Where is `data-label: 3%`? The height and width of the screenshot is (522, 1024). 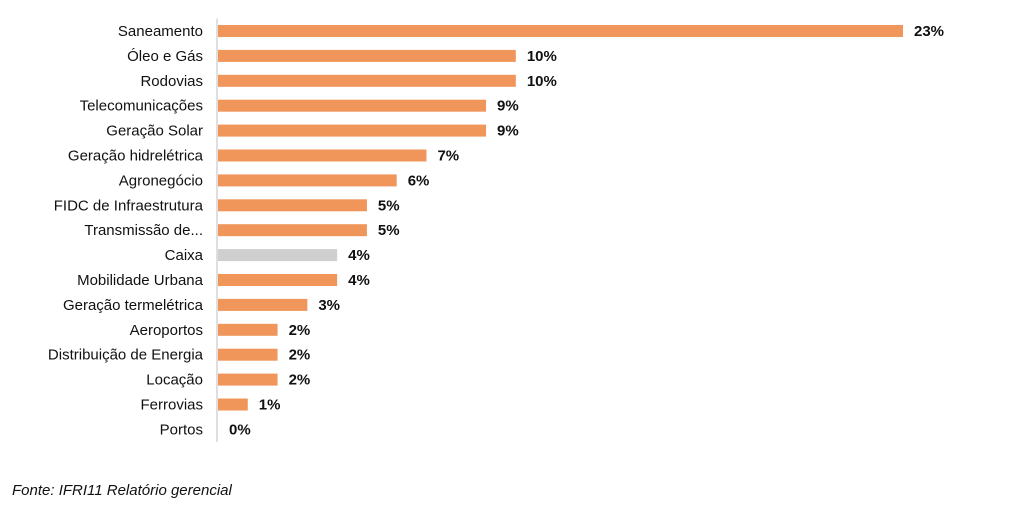
data-label: 3% is located at coordinates (329, 305).